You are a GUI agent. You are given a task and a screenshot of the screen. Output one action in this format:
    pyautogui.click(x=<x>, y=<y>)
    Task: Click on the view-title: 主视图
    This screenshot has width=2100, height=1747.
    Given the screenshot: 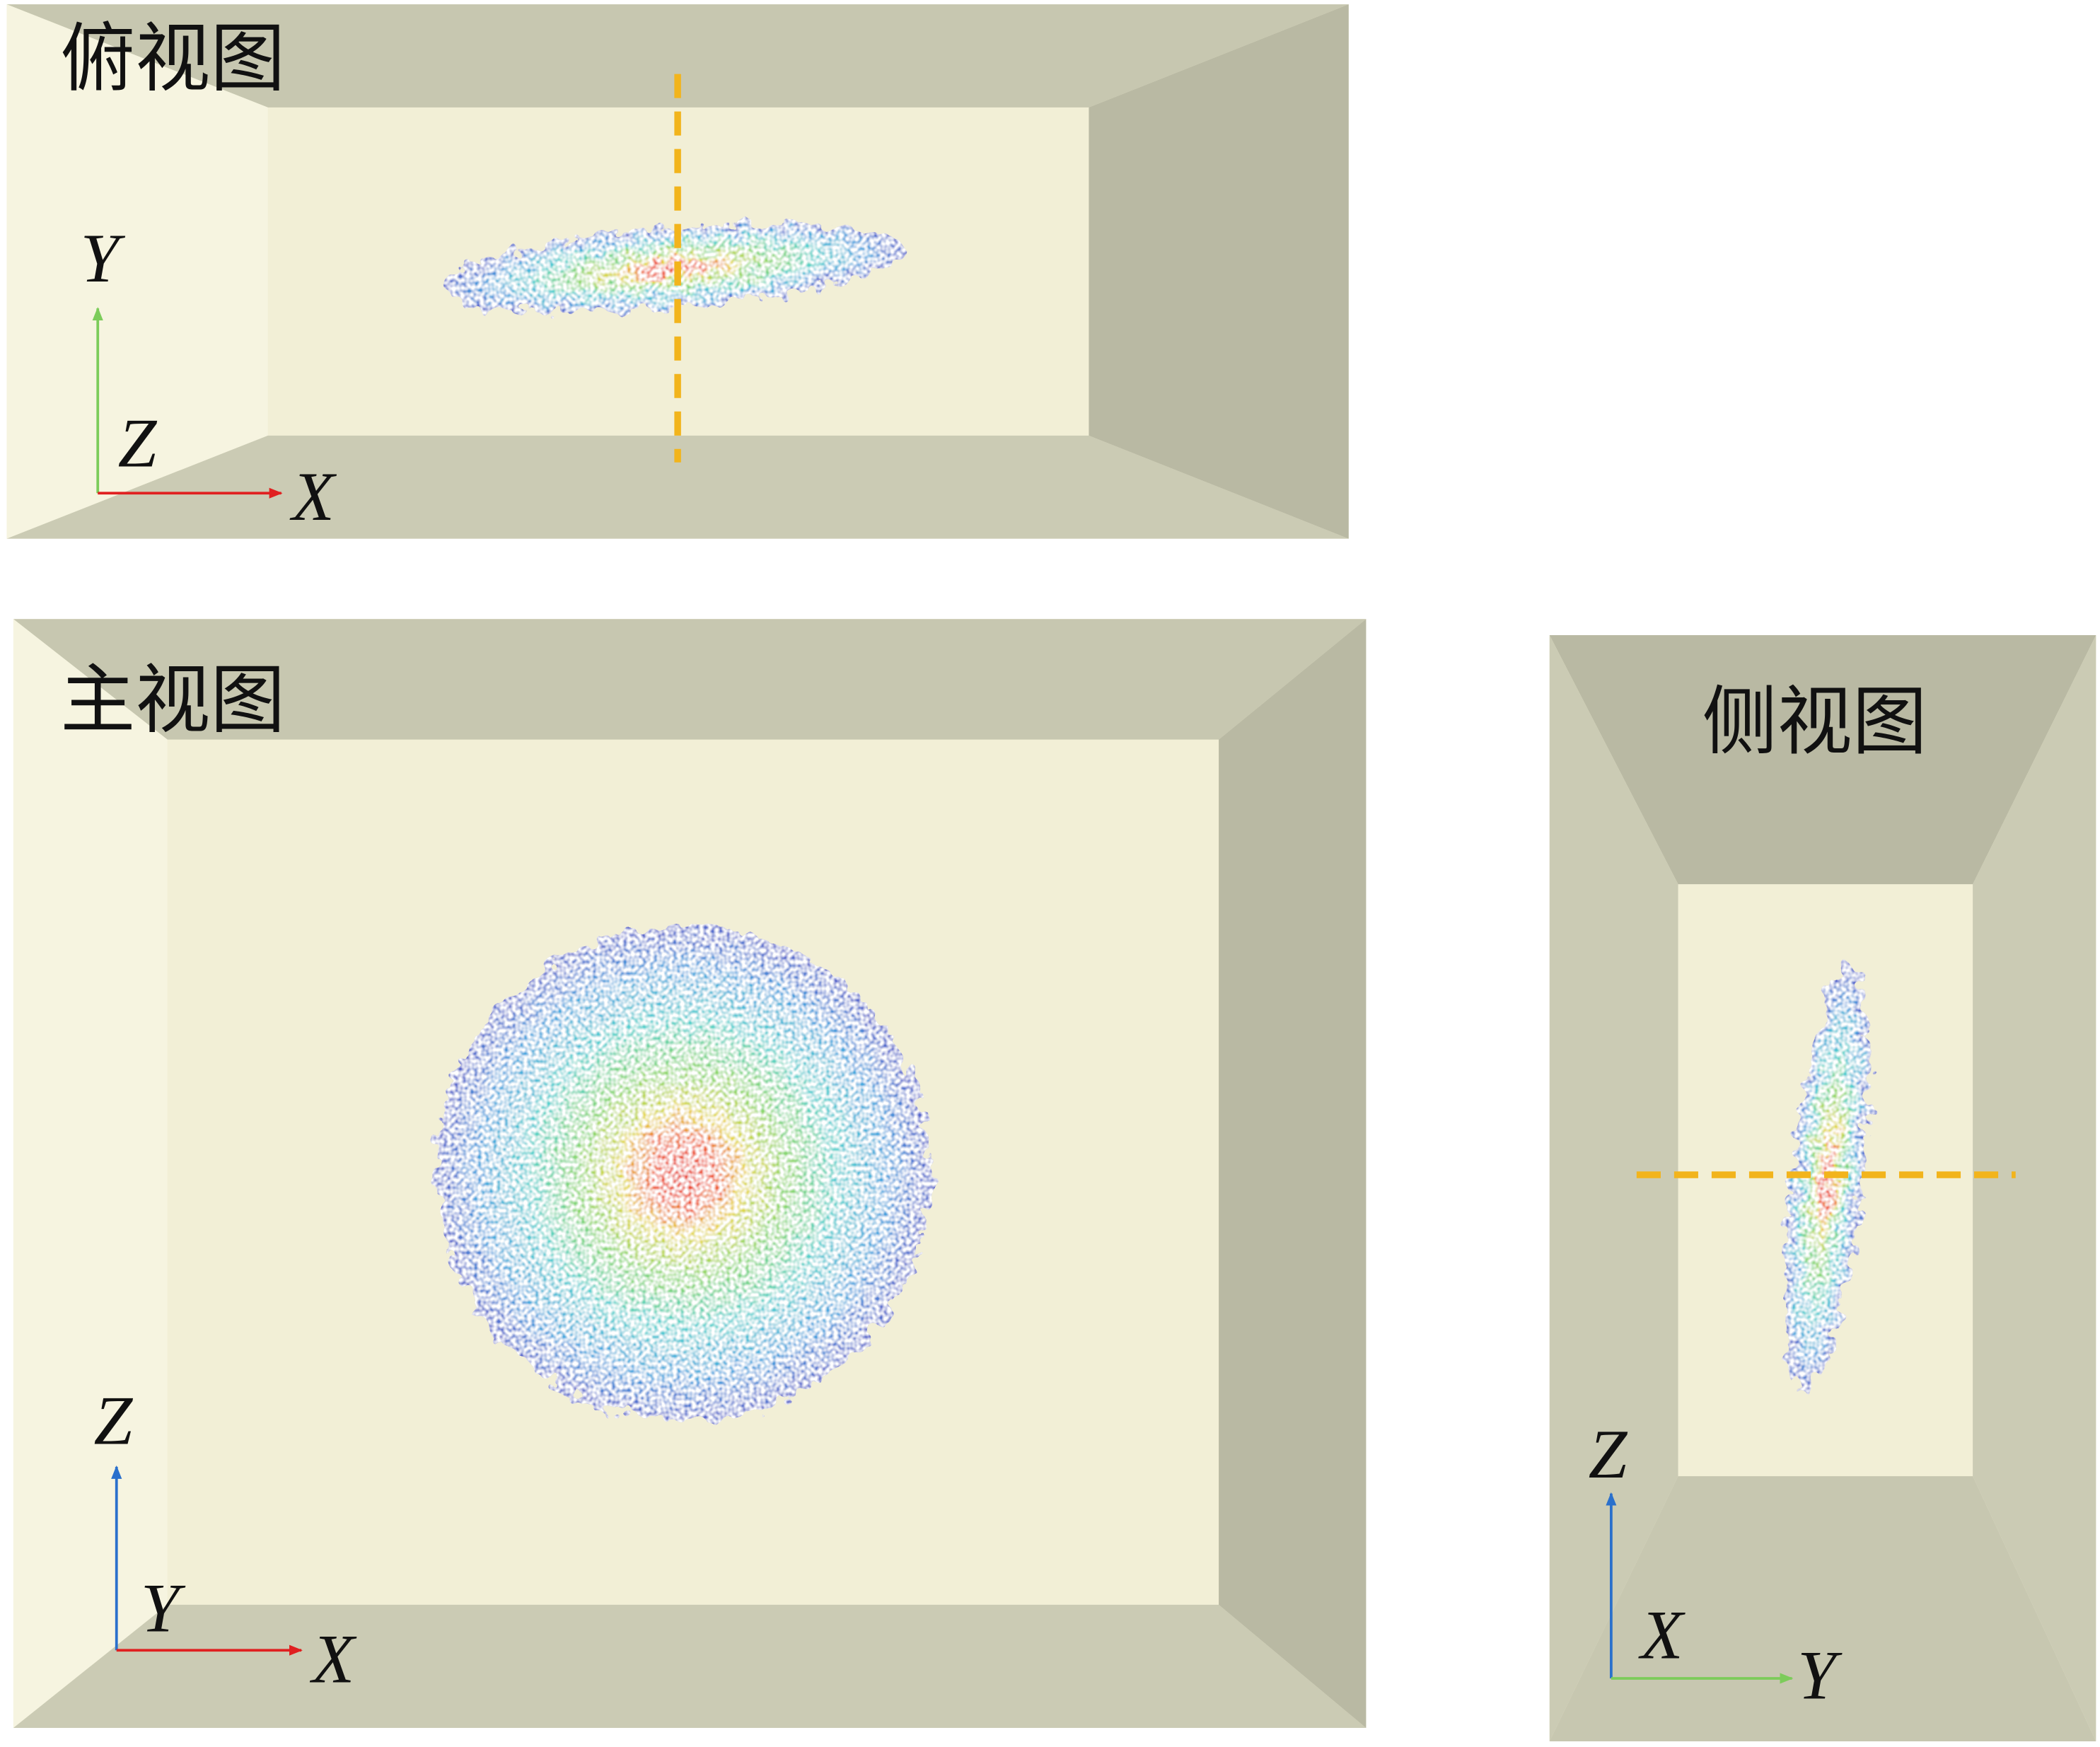 What is the action you would take?
    pyautogui.click(x=172, y=702)
    